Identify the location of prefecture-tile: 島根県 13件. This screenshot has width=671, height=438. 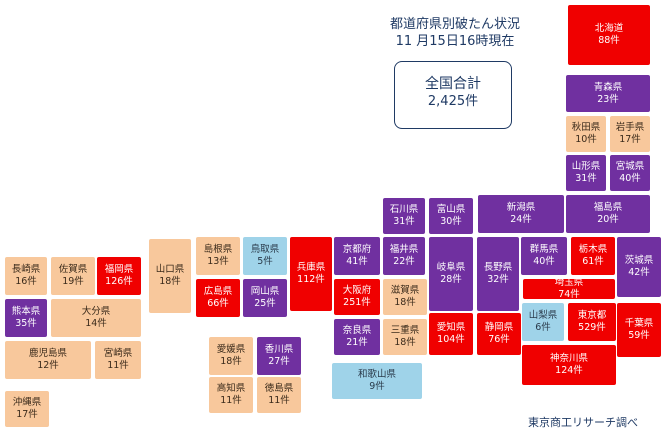
(218, 256).